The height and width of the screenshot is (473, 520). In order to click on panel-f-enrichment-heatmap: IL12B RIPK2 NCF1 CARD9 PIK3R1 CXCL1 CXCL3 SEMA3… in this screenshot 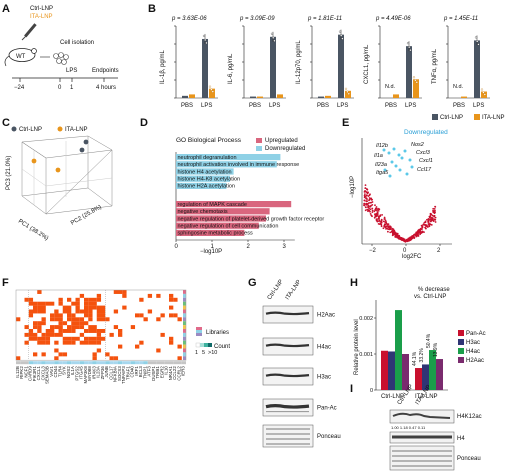, I will do `click(122, 336)`.